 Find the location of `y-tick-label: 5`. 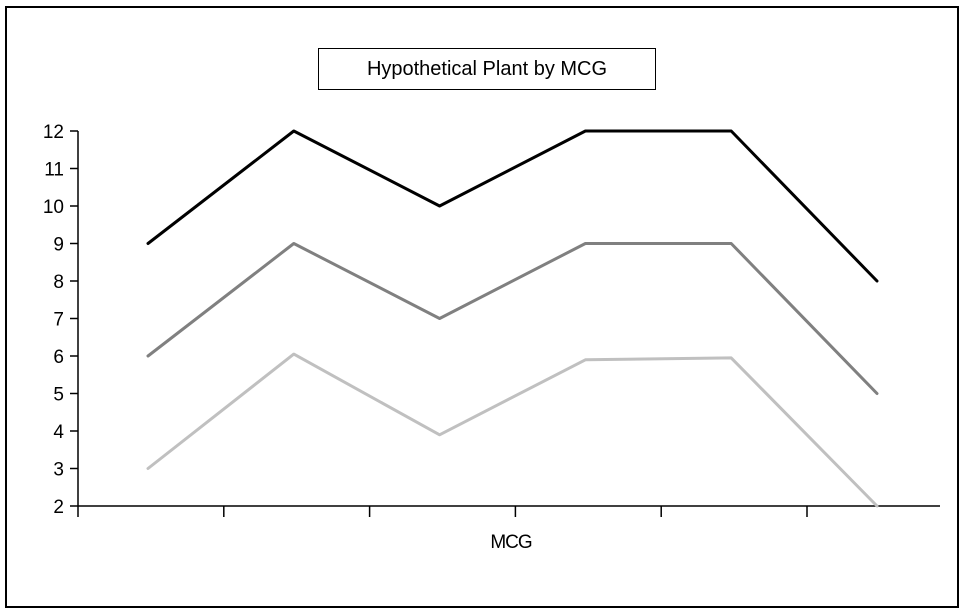

y-tick-label: 5 is located at coordinates (58, 395).